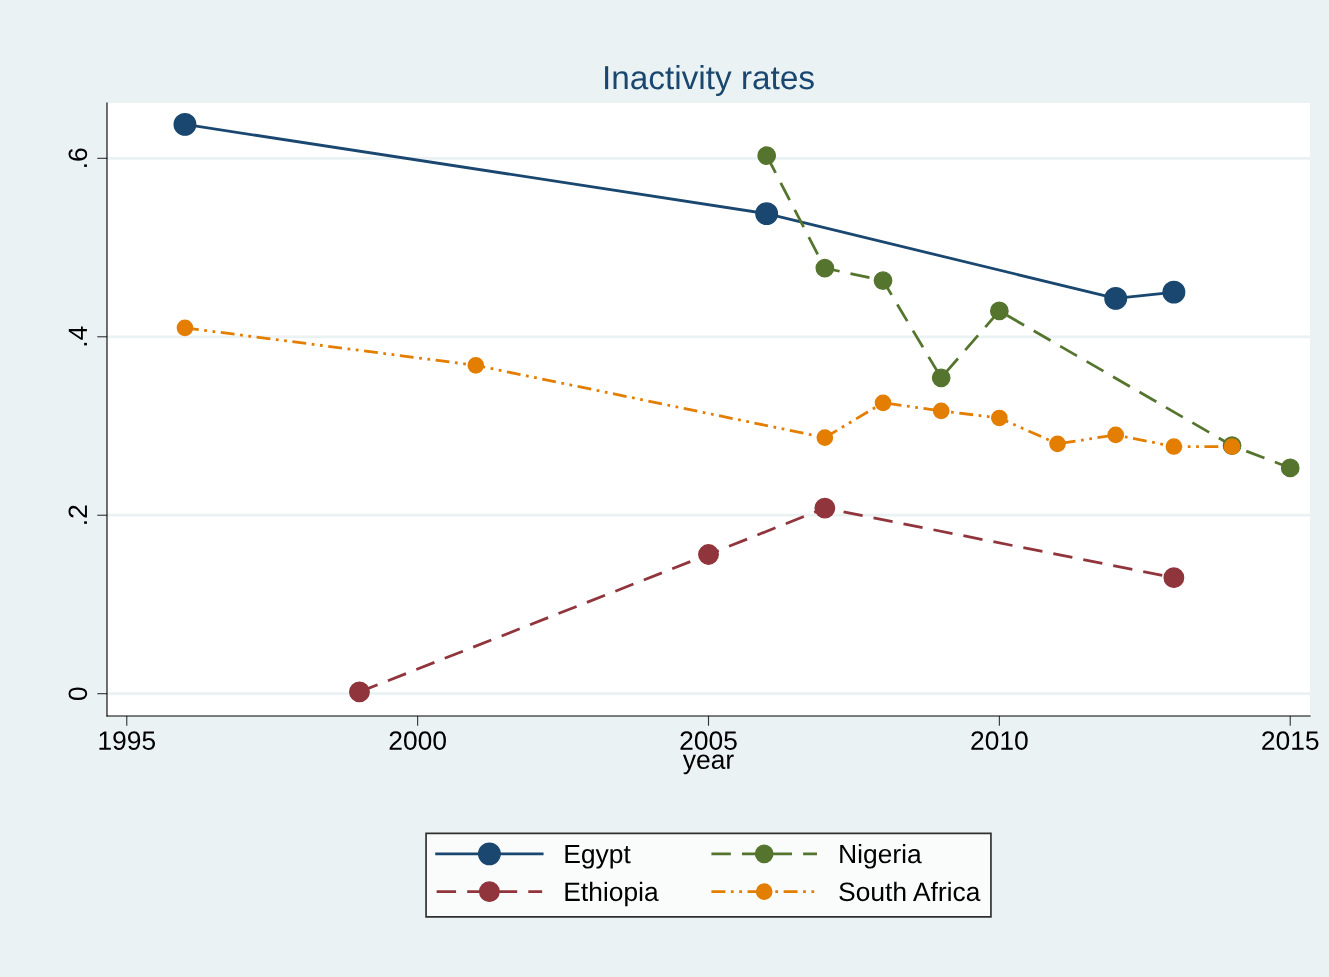 Image resolution: width=1329 pixels, height=977 pixels. What do you see at coordinates (598, 856) in the screenshot?
I see `legend-label: Egypt` at bounding box center [598, 856].